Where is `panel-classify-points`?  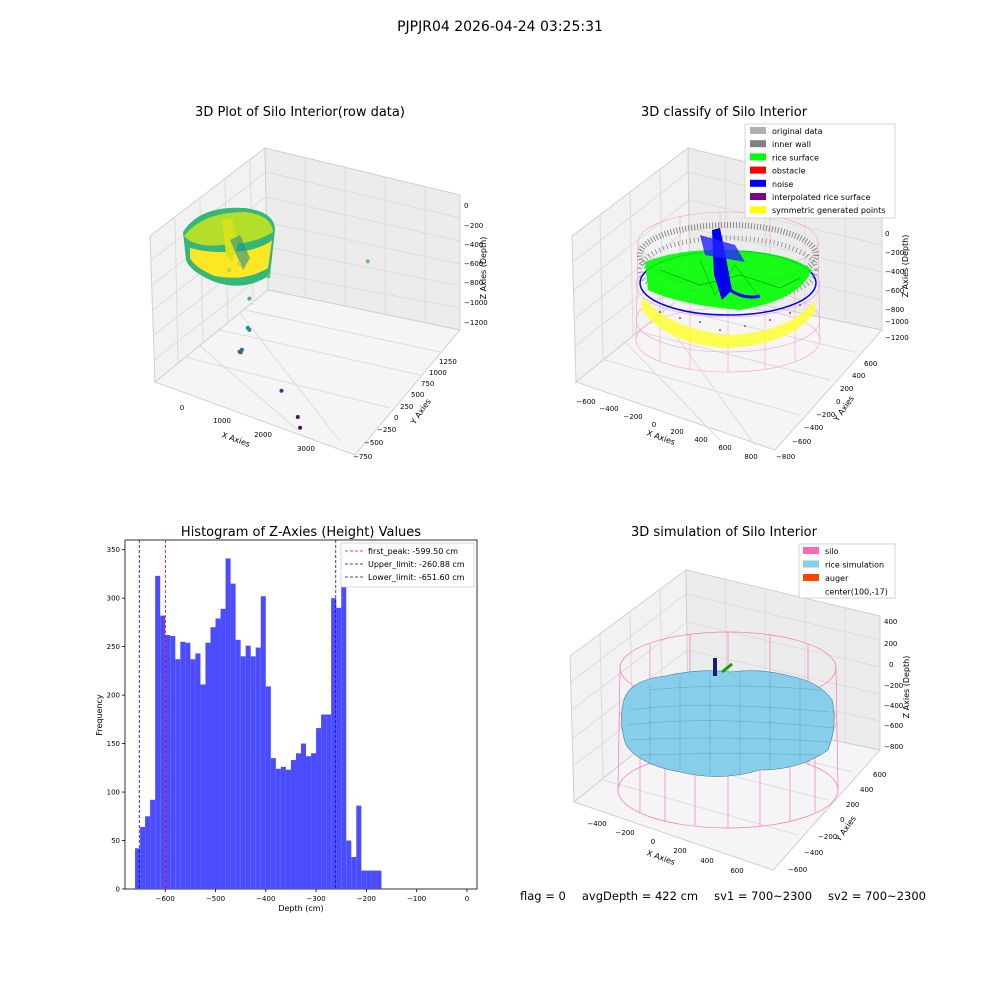 panel-classify-points is located at coordinates (728, 292).